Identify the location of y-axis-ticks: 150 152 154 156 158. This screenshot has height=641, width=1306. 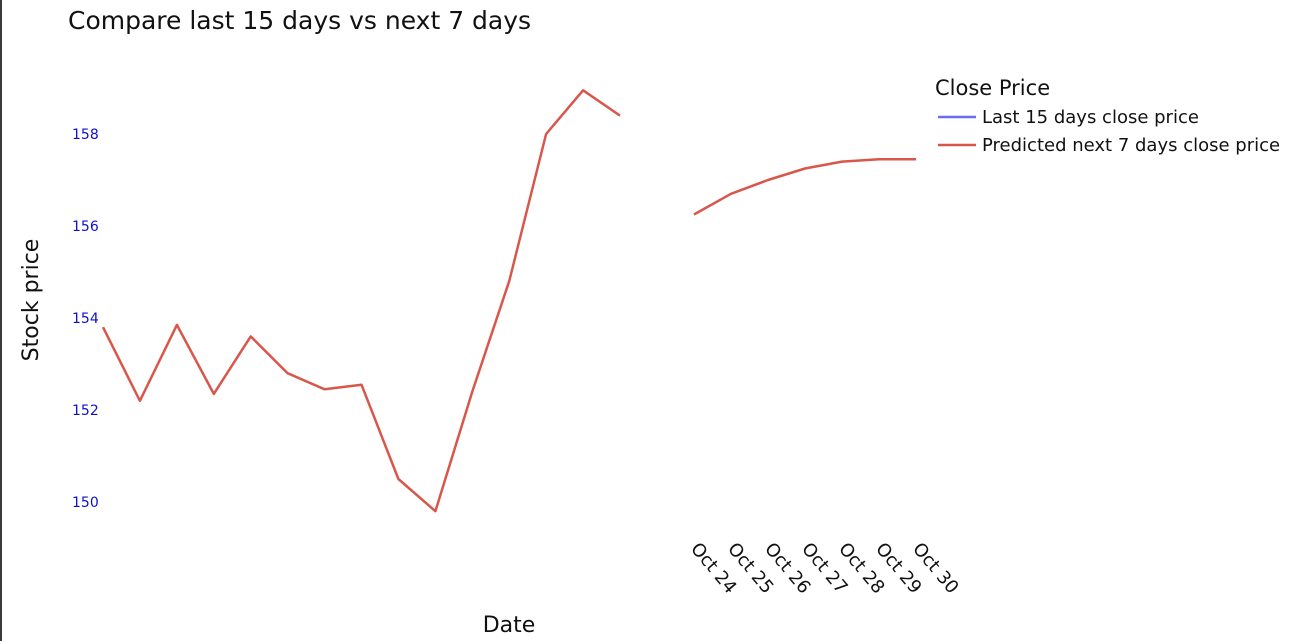
(85, 319).